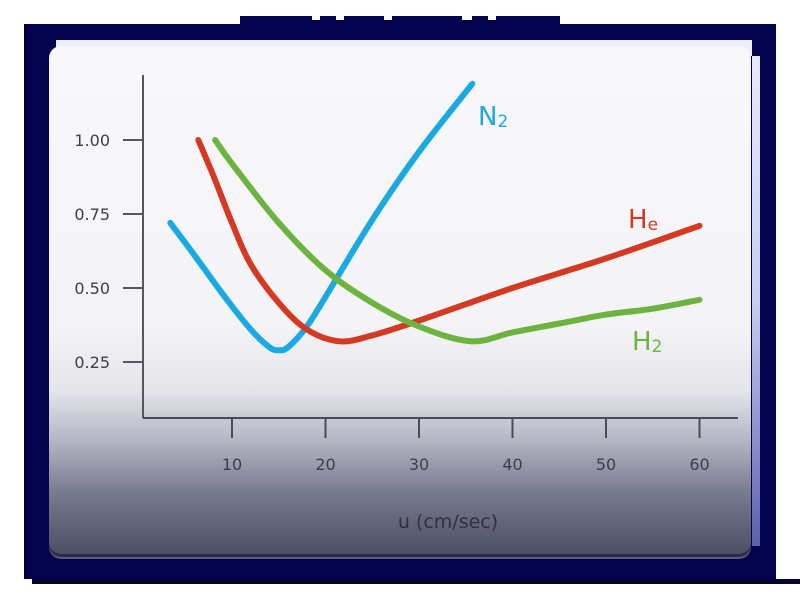 This screenshot has width=800, height=600. I want to click on panel-side, so click(756, 301).